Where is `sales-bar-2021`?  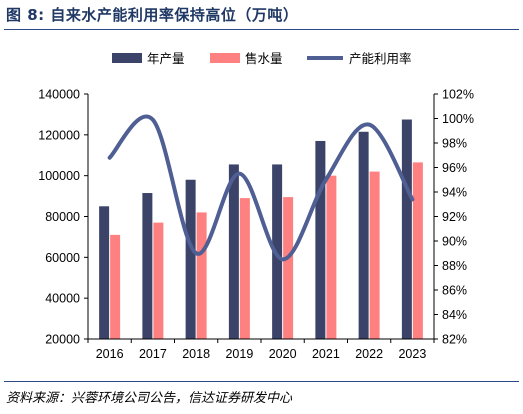 sales-bar-2021 is located at coordinates (331, 257).